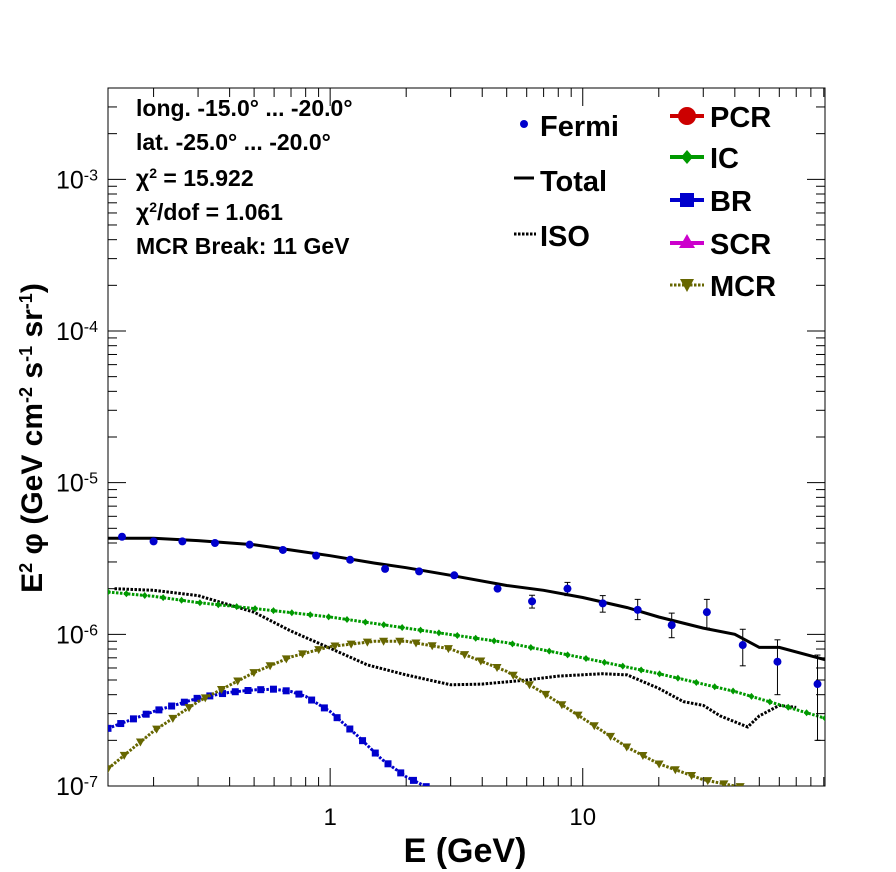 The image size is (896, 872). Describe the element at coordinates (77, 635) in the screenshot. I see `y-tick-label: 10⁻⁶` at that location.